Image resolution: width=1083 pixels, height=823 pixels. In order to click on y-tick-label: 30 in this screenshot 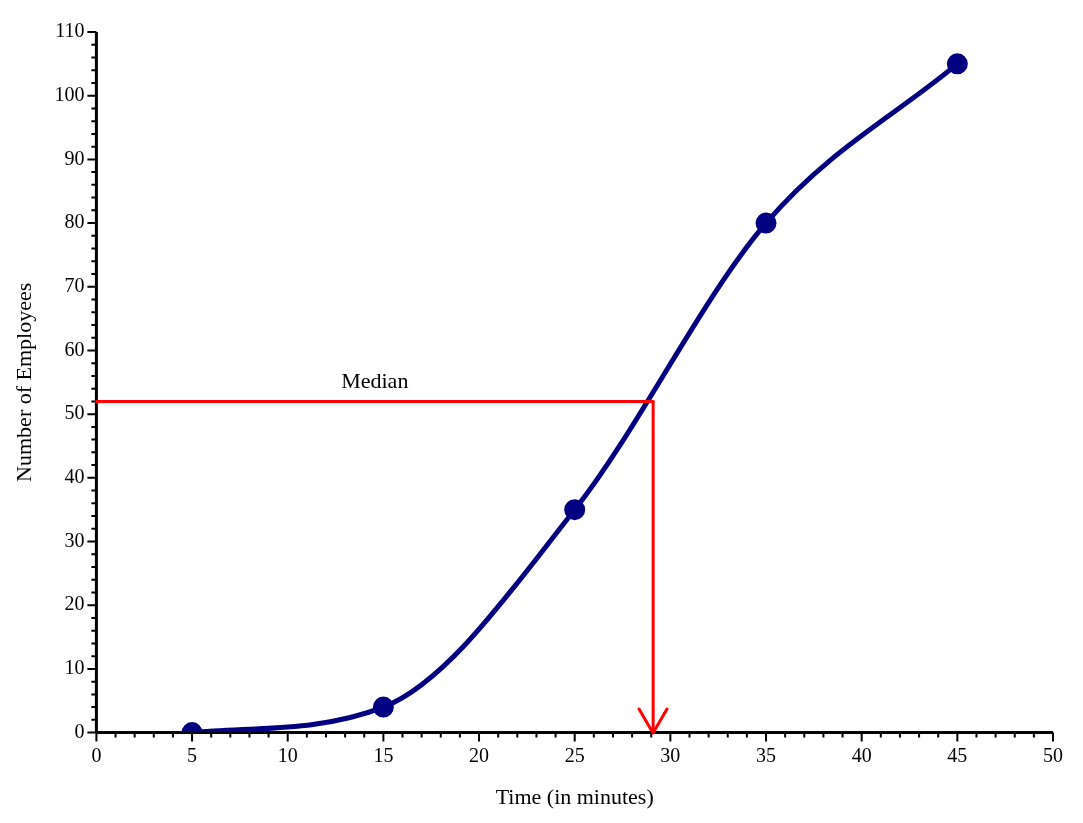, I will do `click(74, 539)`.